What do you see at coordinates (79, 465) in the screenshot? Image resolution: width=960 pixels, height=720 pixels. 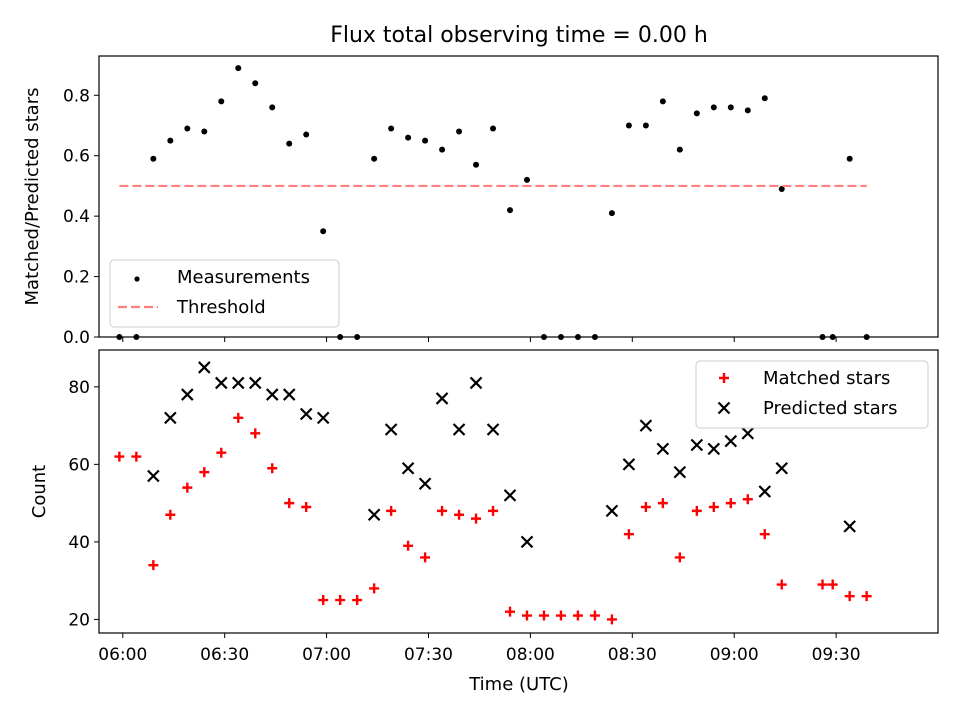 I see `y-tick-label: 60` at bounding box center [79, 465].